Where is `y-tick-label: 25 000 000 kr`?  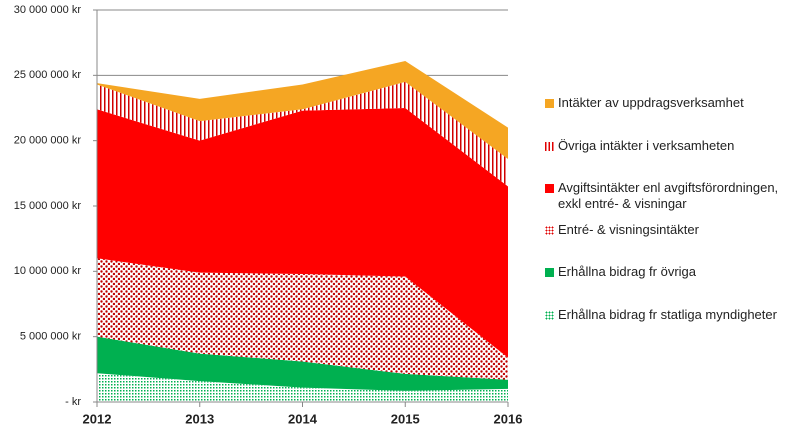 y-tick-label: 25 000 000 kr is located at coordinates (48, 75).